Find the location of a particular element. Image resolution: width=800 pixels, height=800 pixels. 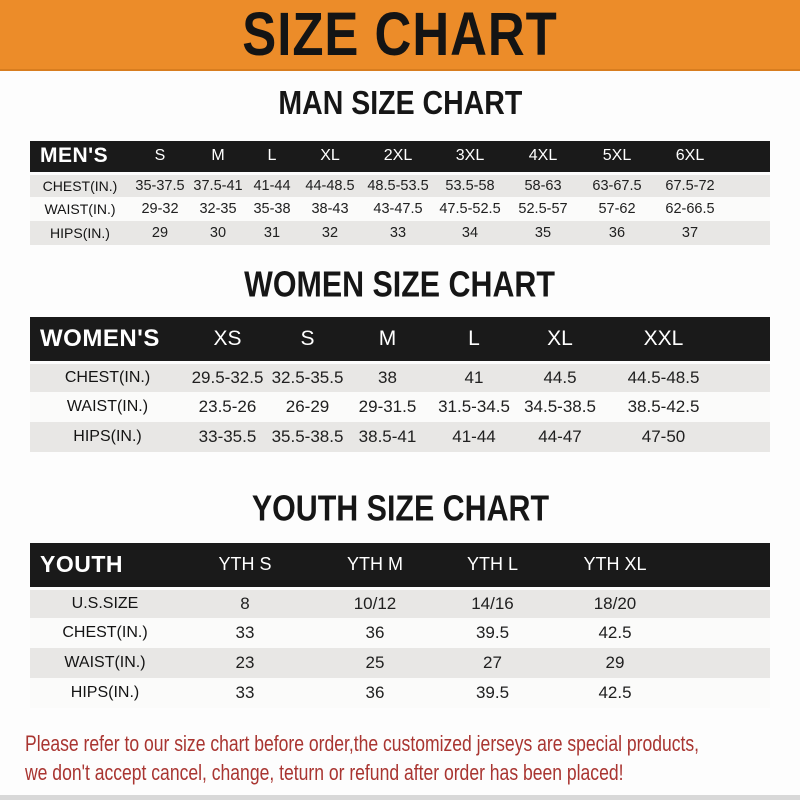

size-value-cell: 23.5-26 is located at coordinates (227, 406).